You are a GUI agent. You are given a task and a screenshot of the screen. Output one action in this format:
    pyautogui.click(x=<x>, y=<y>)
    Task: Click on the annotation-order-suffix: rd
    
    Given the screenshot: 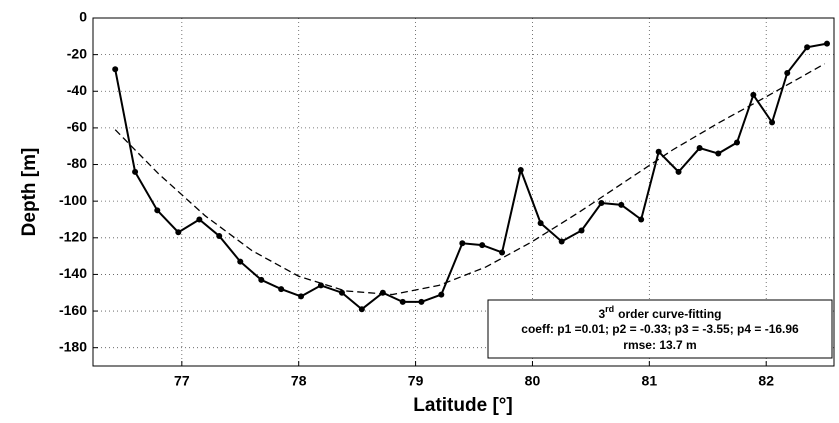 What is the action you would take?
    pyautogui.click(x=609, y=309)
    